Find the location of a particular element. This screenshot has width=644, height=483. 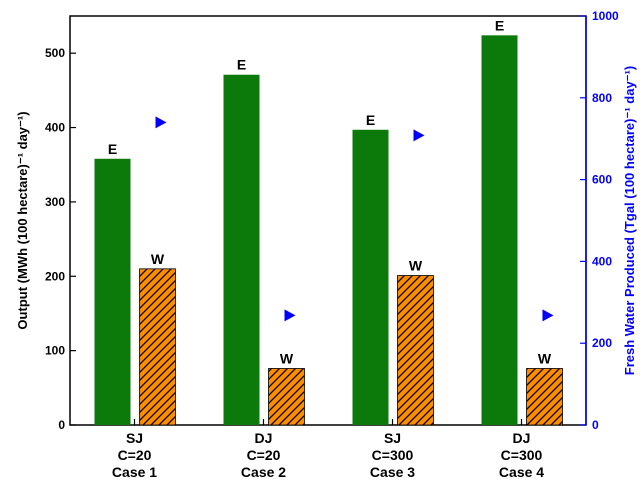

right-tick-label: 1000 is located at coordinates (605, 16).